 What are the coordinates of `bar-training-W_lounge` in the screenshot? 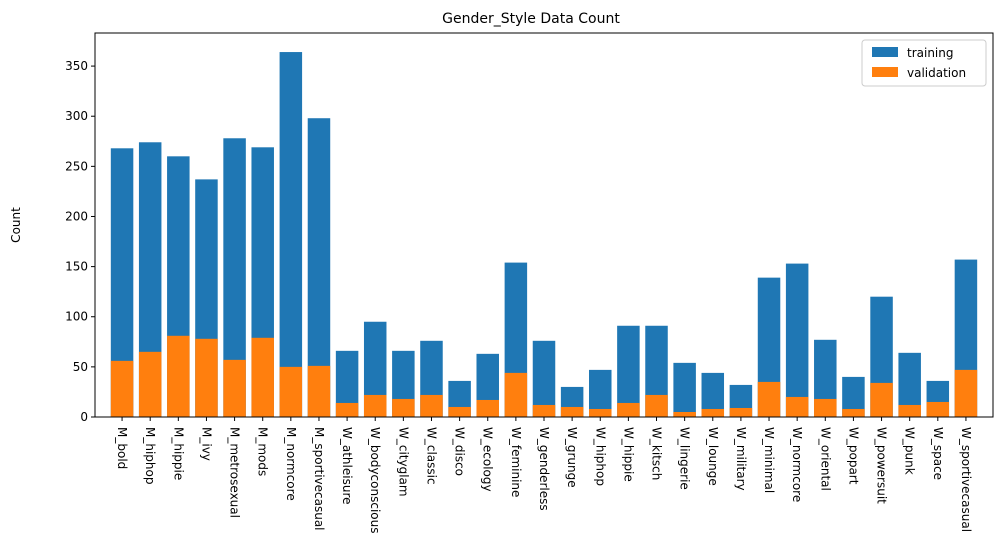 It's located at (713, 394).